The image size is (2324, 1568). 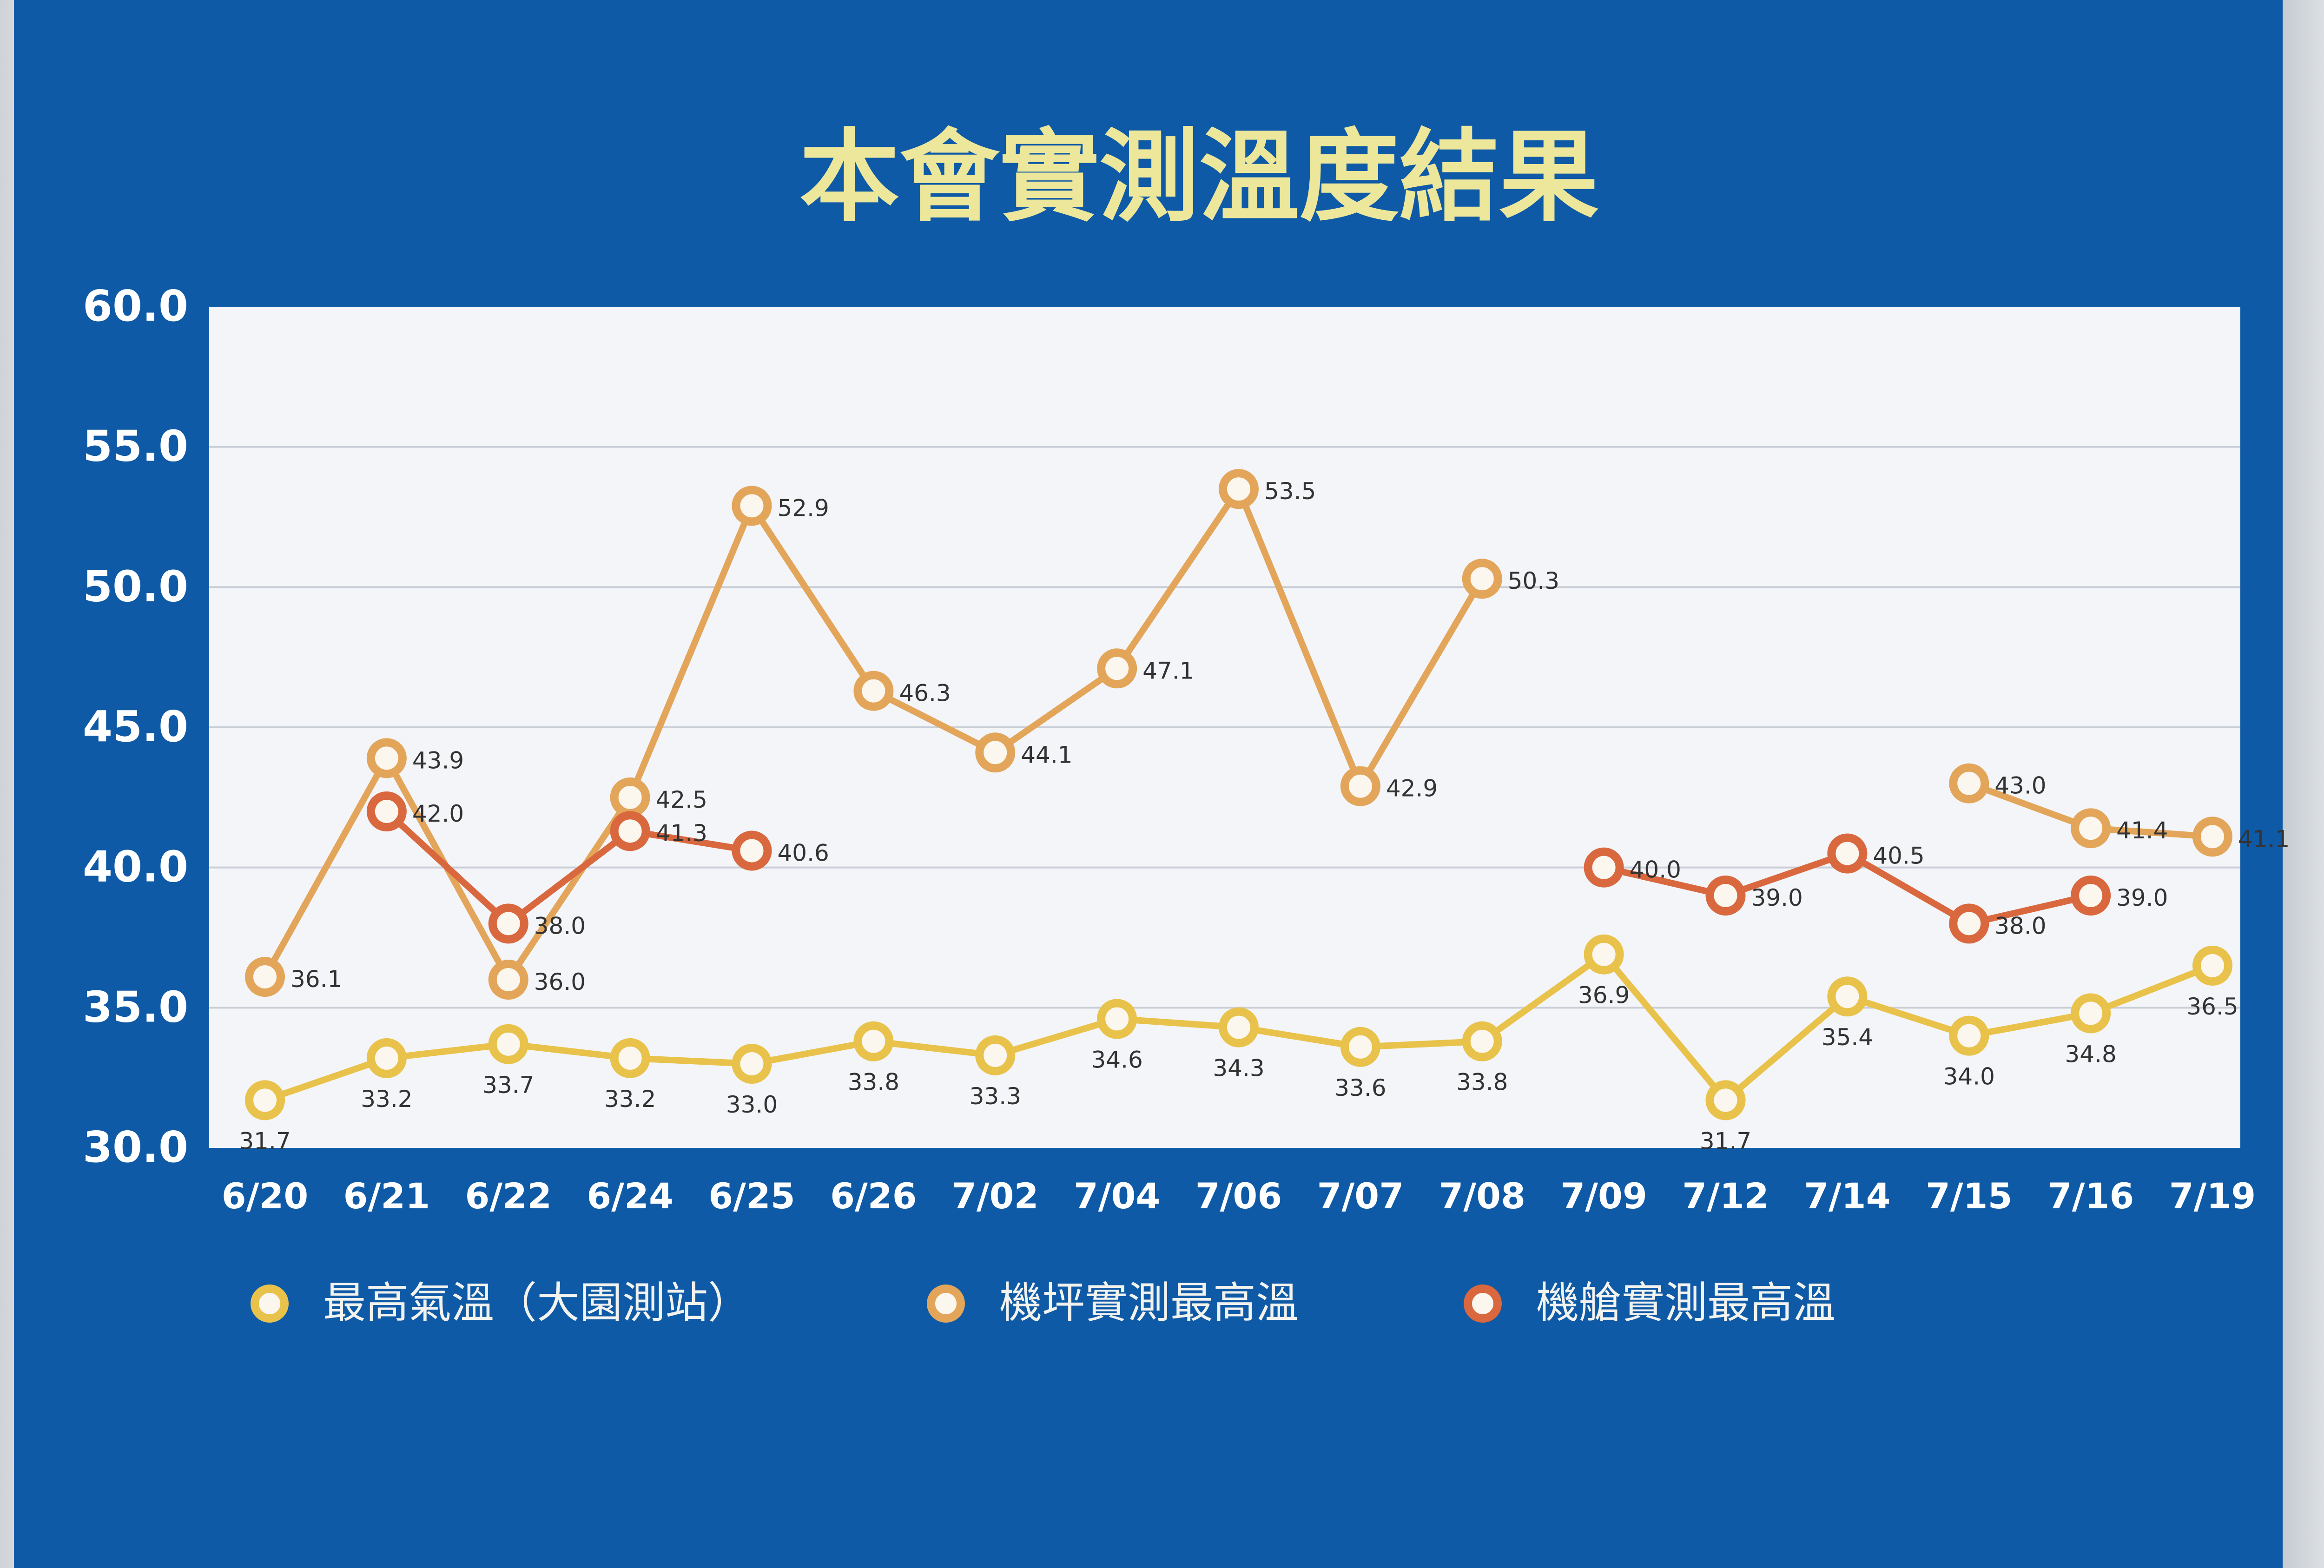 What do you see at coordinates (1969, 1196) in the screenshot?
I see `x-tick-label: 7/15` at bounding box center [1969, 1196].